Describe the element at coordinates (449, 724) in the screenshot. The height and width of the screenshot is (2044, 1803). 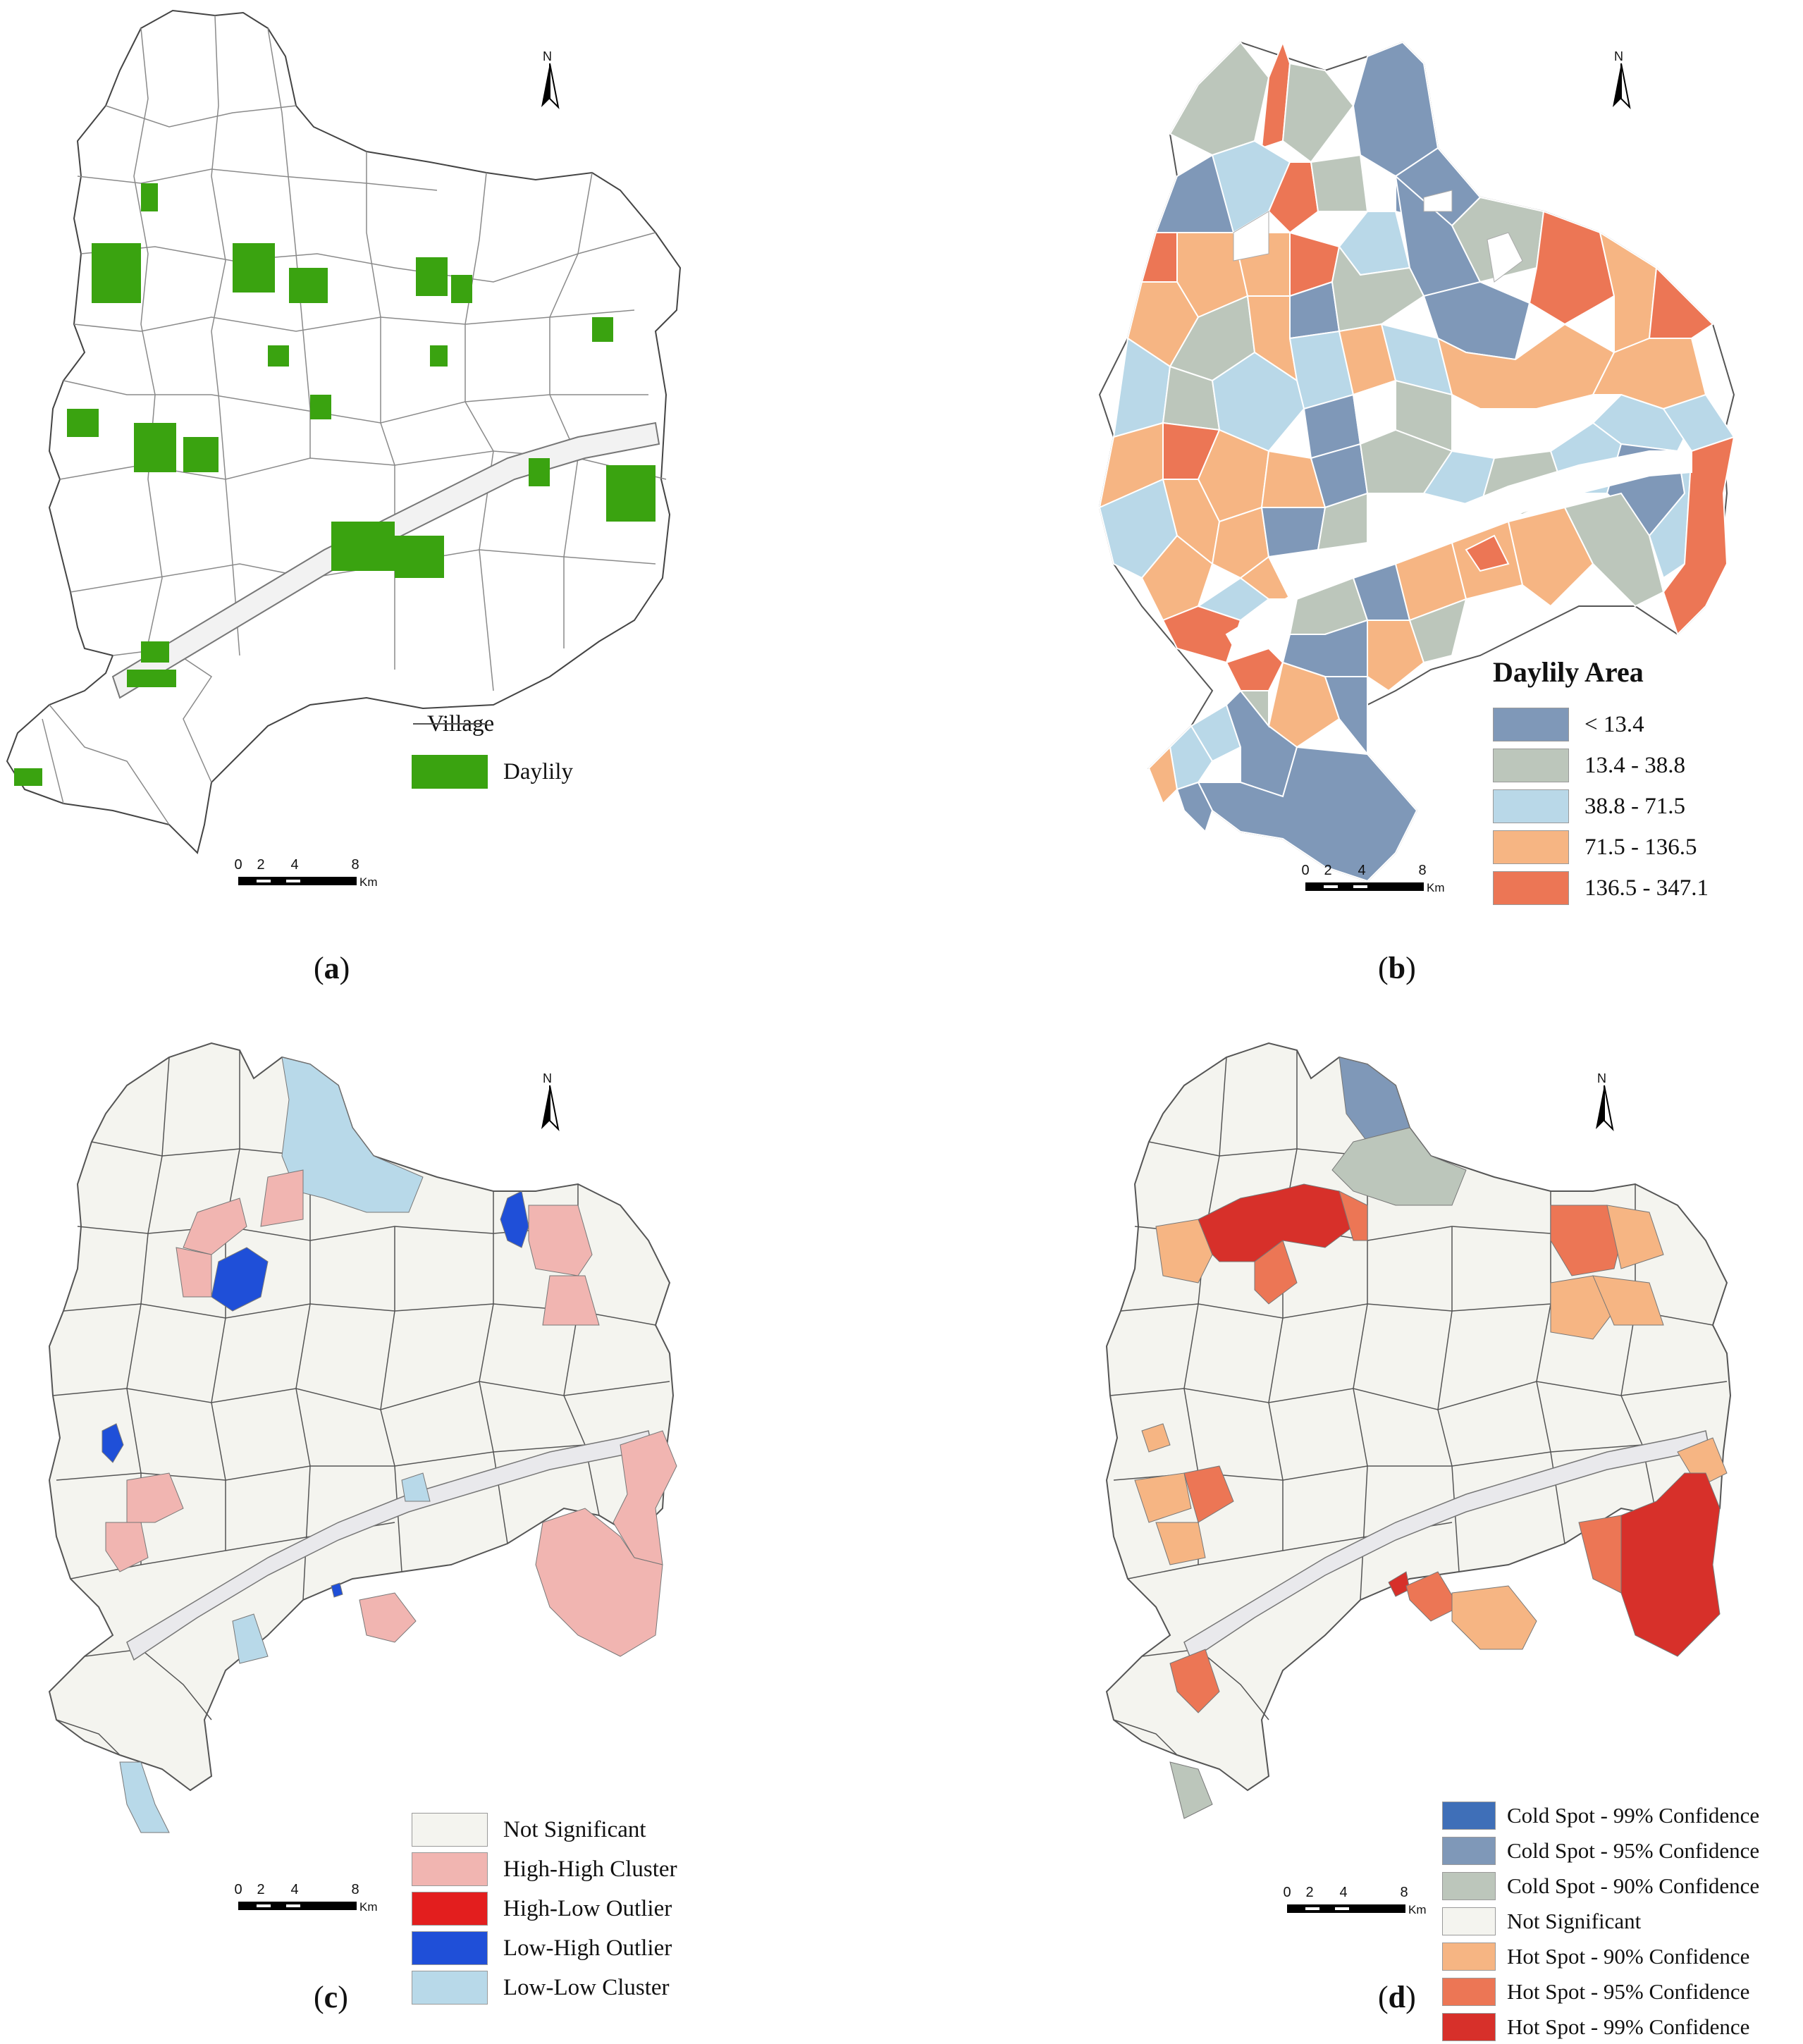
I see `village-line-swatch` at that location.